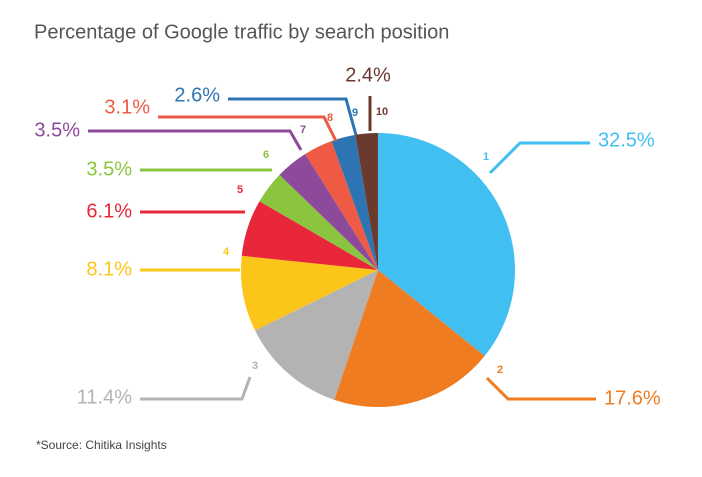  I want to click on slice-number: 3, so click(255, 366).